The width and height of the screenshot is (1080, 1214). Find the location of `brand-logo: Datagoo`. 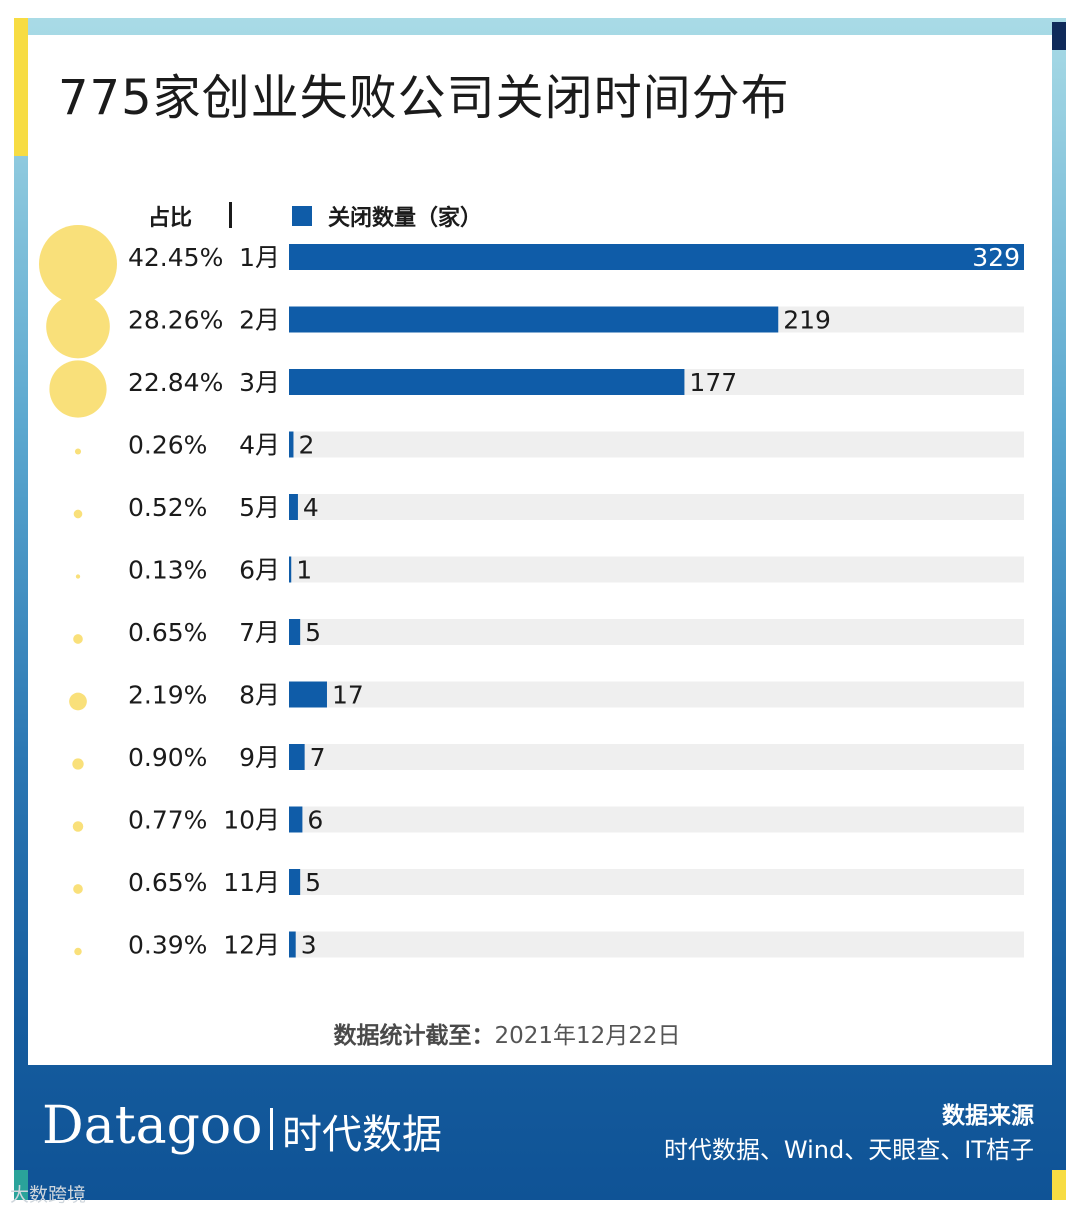

brand-logo: Datagoo is located at coordinates (152, 1126).